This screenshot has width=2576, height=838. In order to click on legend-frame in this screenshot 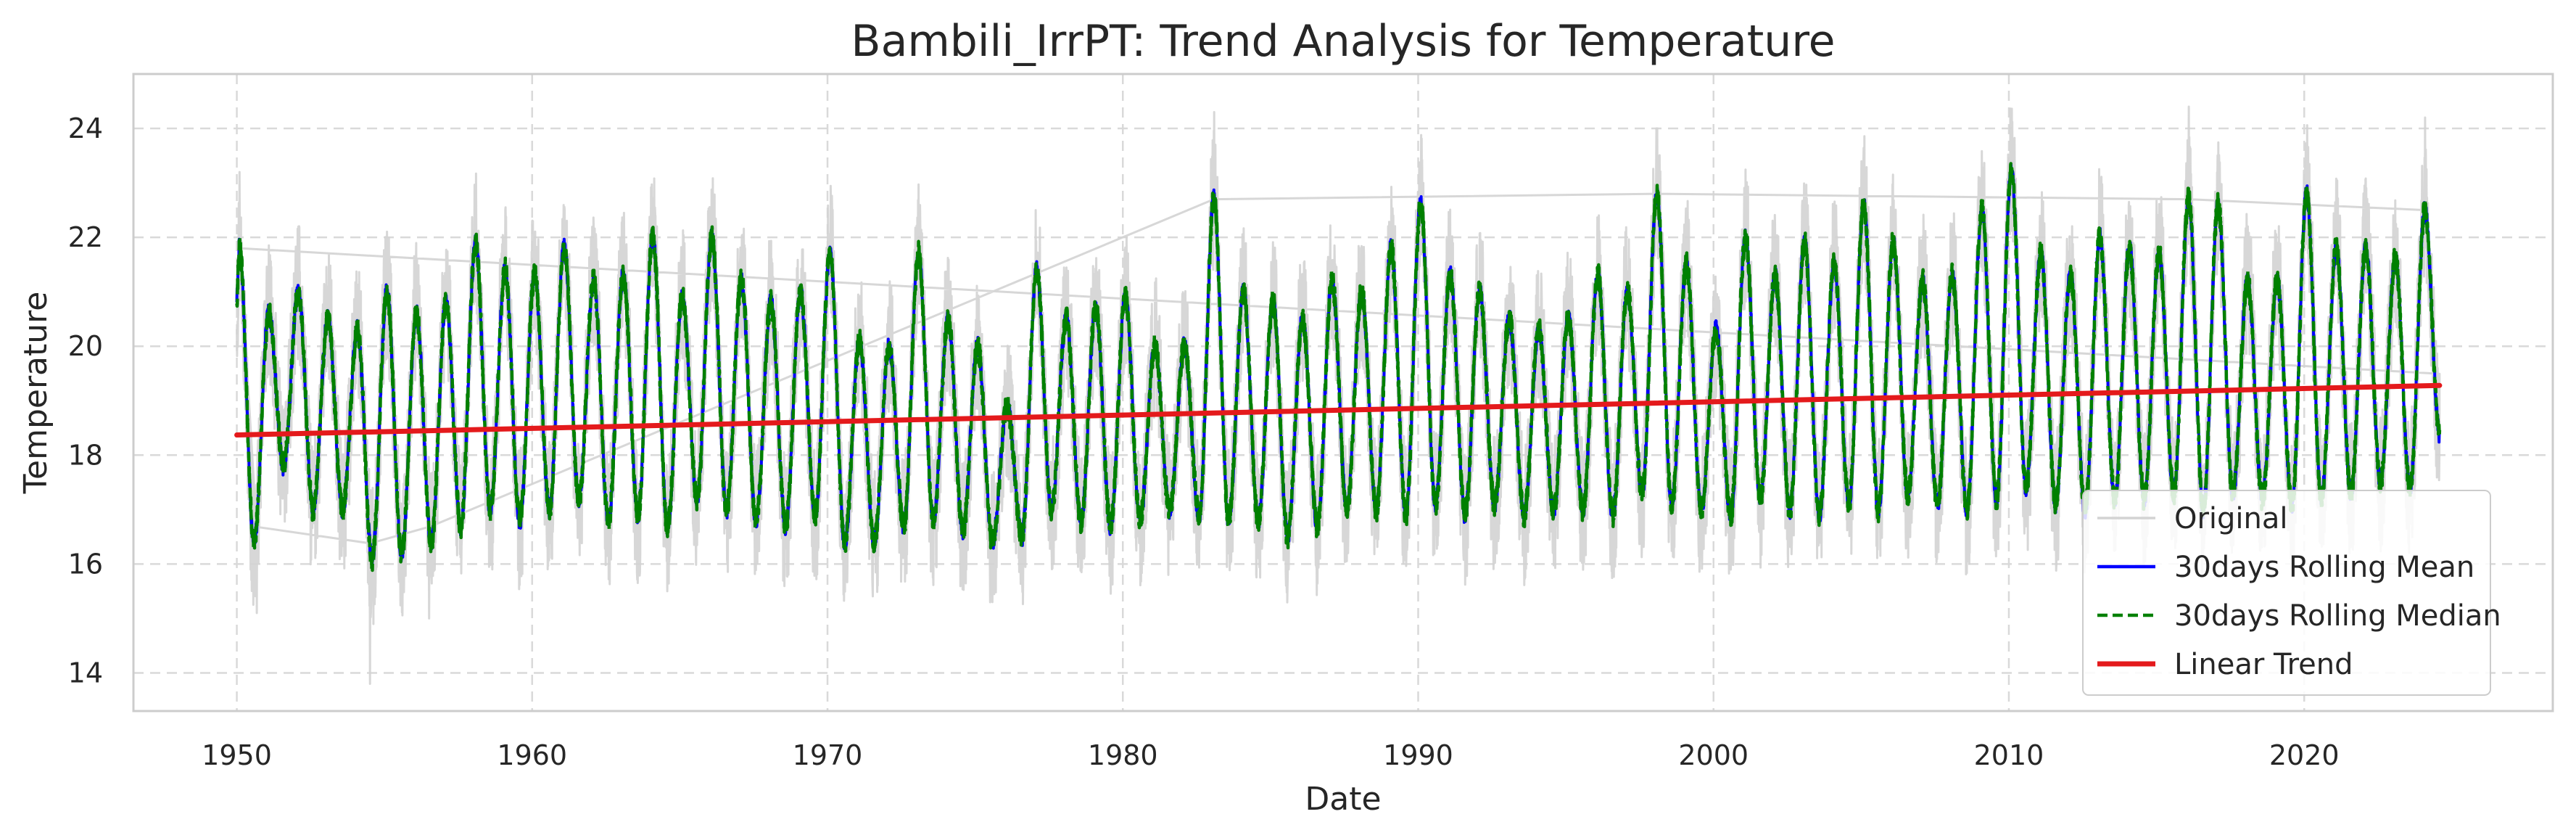, I will do `click(2286, 593)`.